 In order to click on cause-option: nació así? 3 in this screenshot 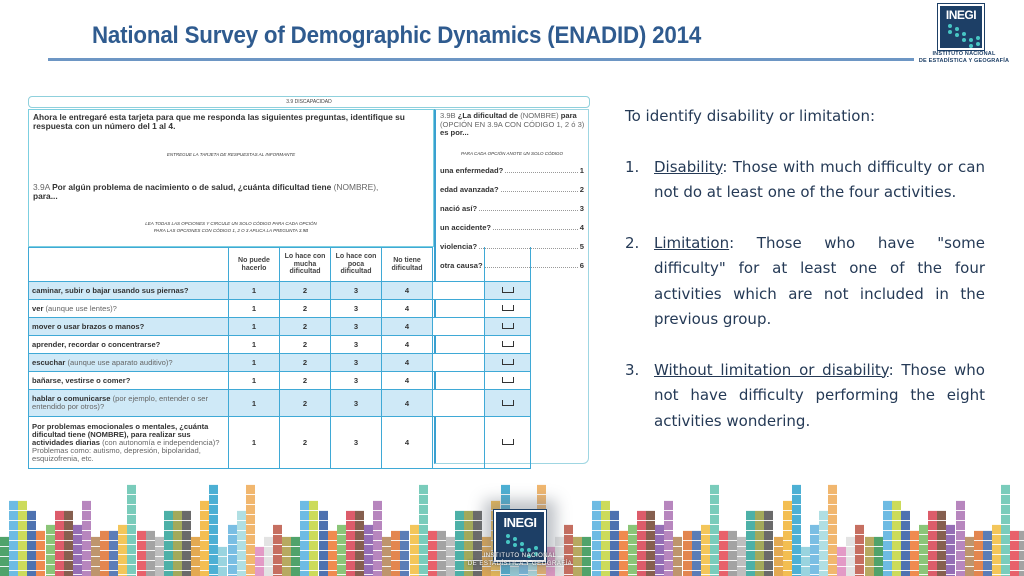, I will do `click(512, 208)`.